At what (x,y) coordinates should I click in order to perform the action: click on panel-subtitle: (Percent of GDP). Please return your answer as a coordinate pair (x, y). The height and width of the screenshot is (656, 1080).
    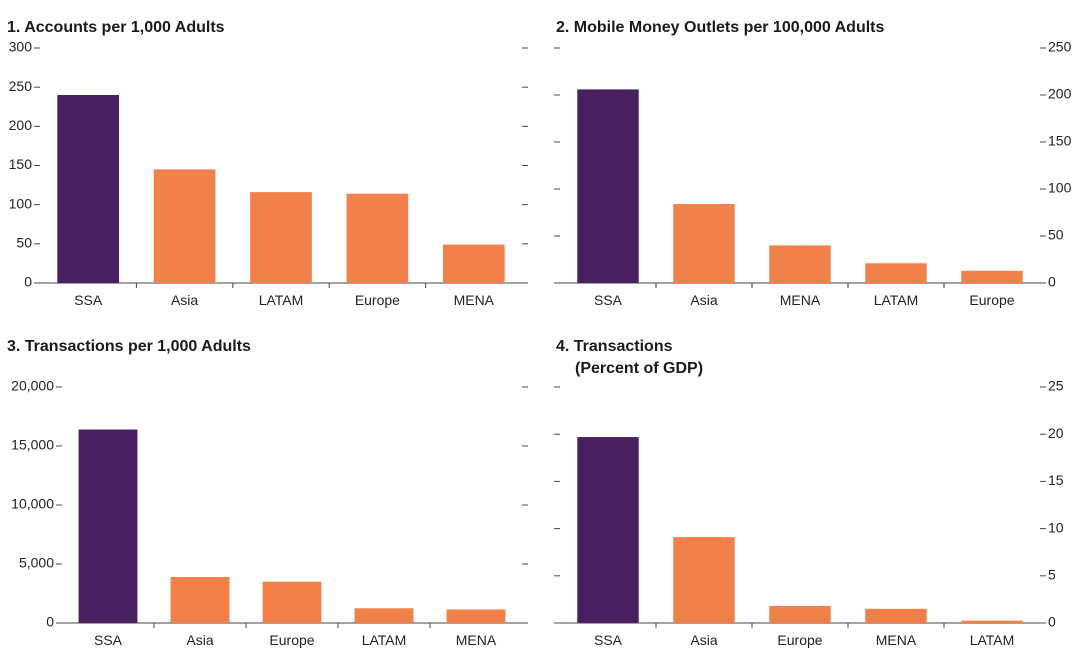
    Looking at the image, I should click on (639, 368).